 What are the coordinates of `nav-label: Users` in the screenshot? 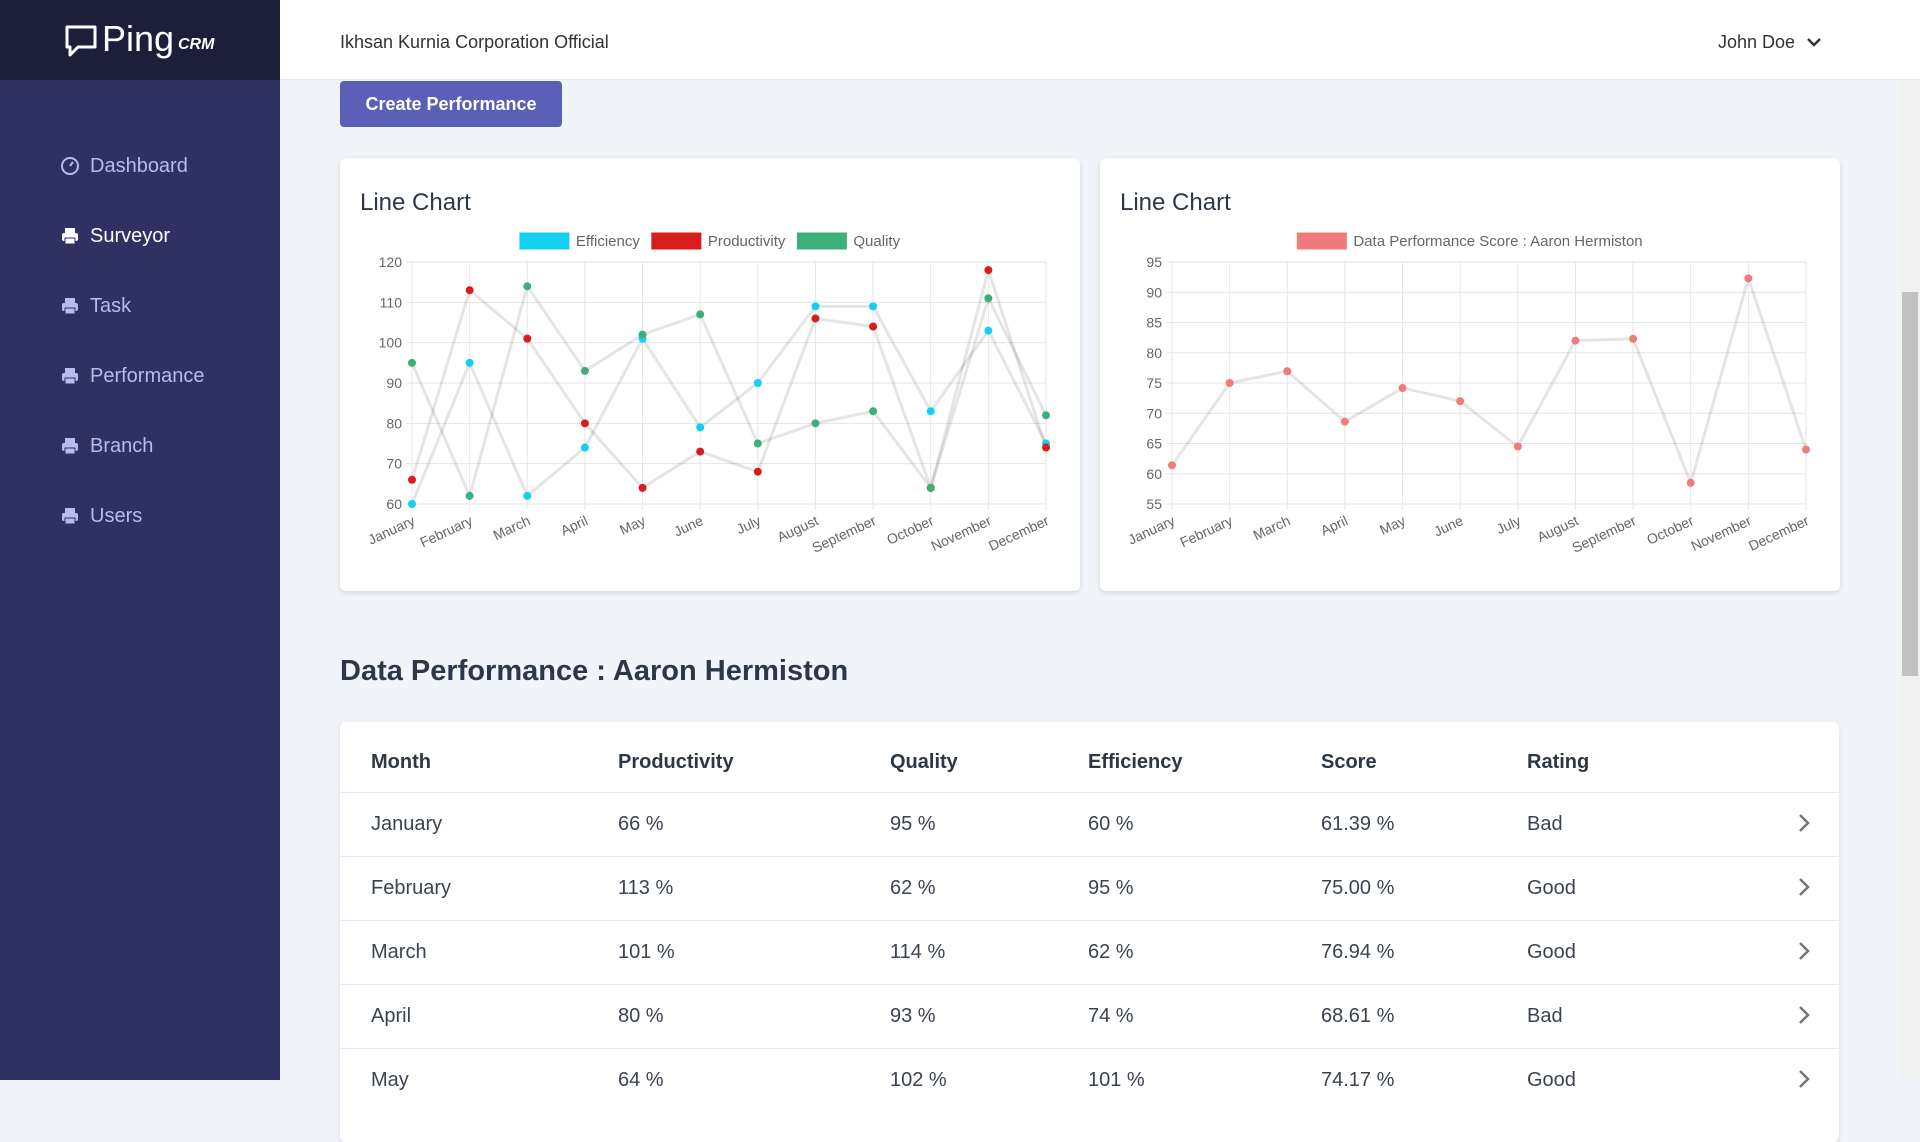 It's located at (116, 515).